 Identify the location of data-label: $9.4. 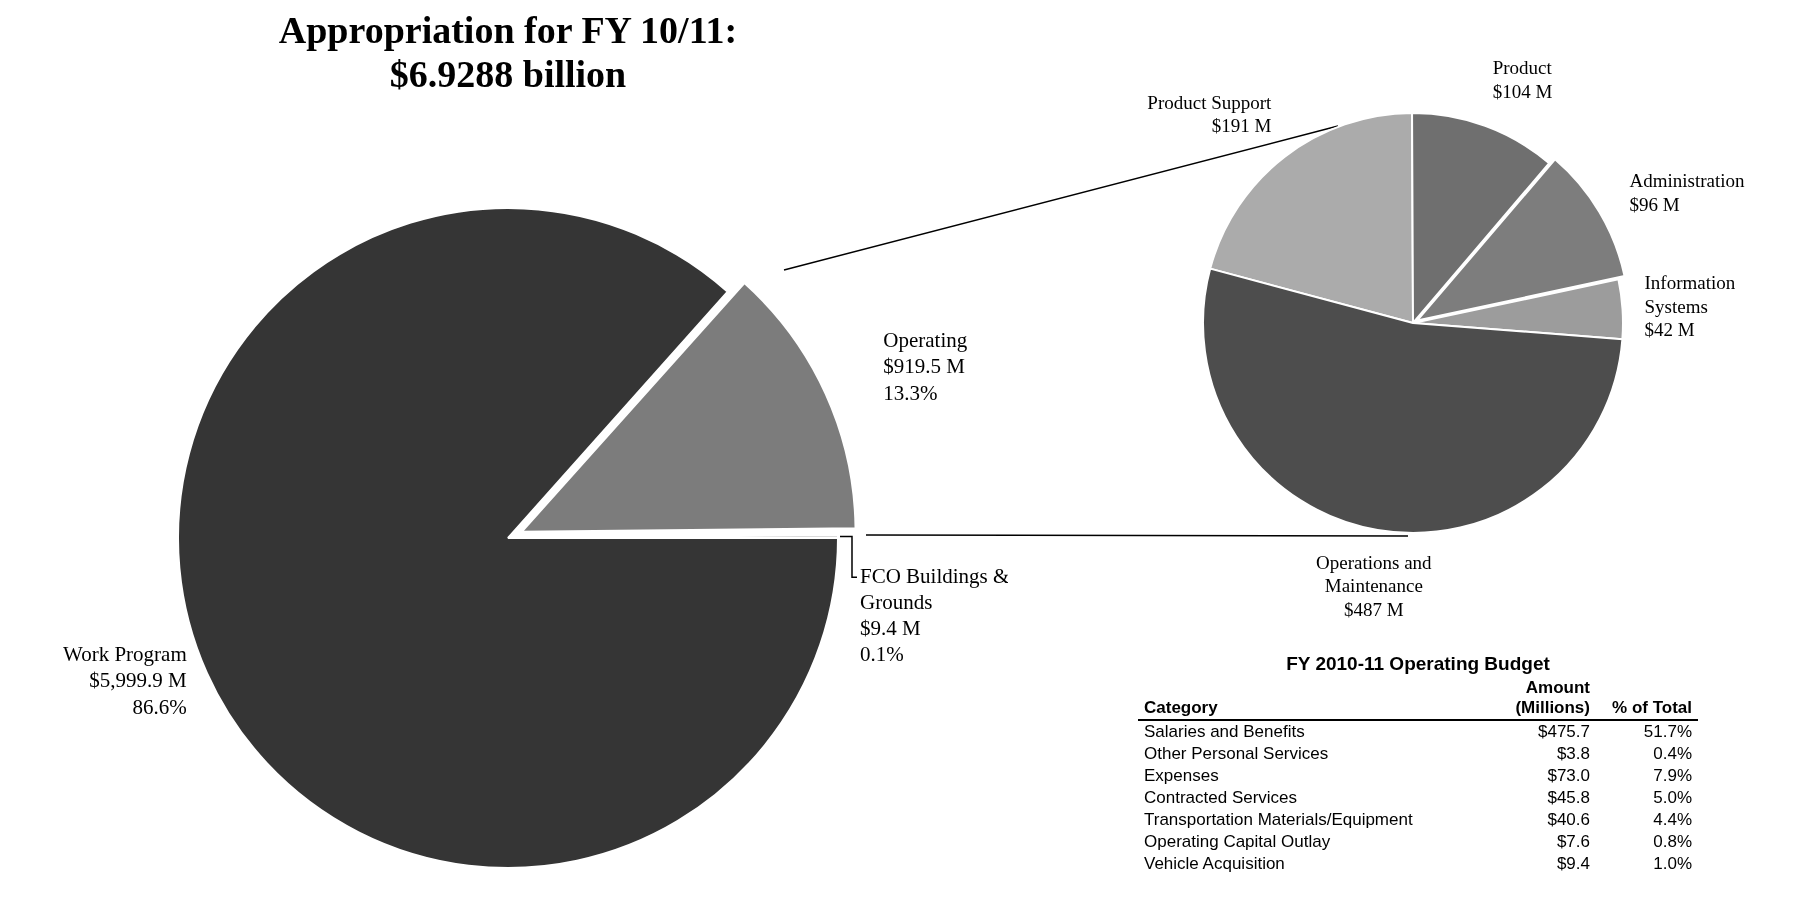
(1573, 864).